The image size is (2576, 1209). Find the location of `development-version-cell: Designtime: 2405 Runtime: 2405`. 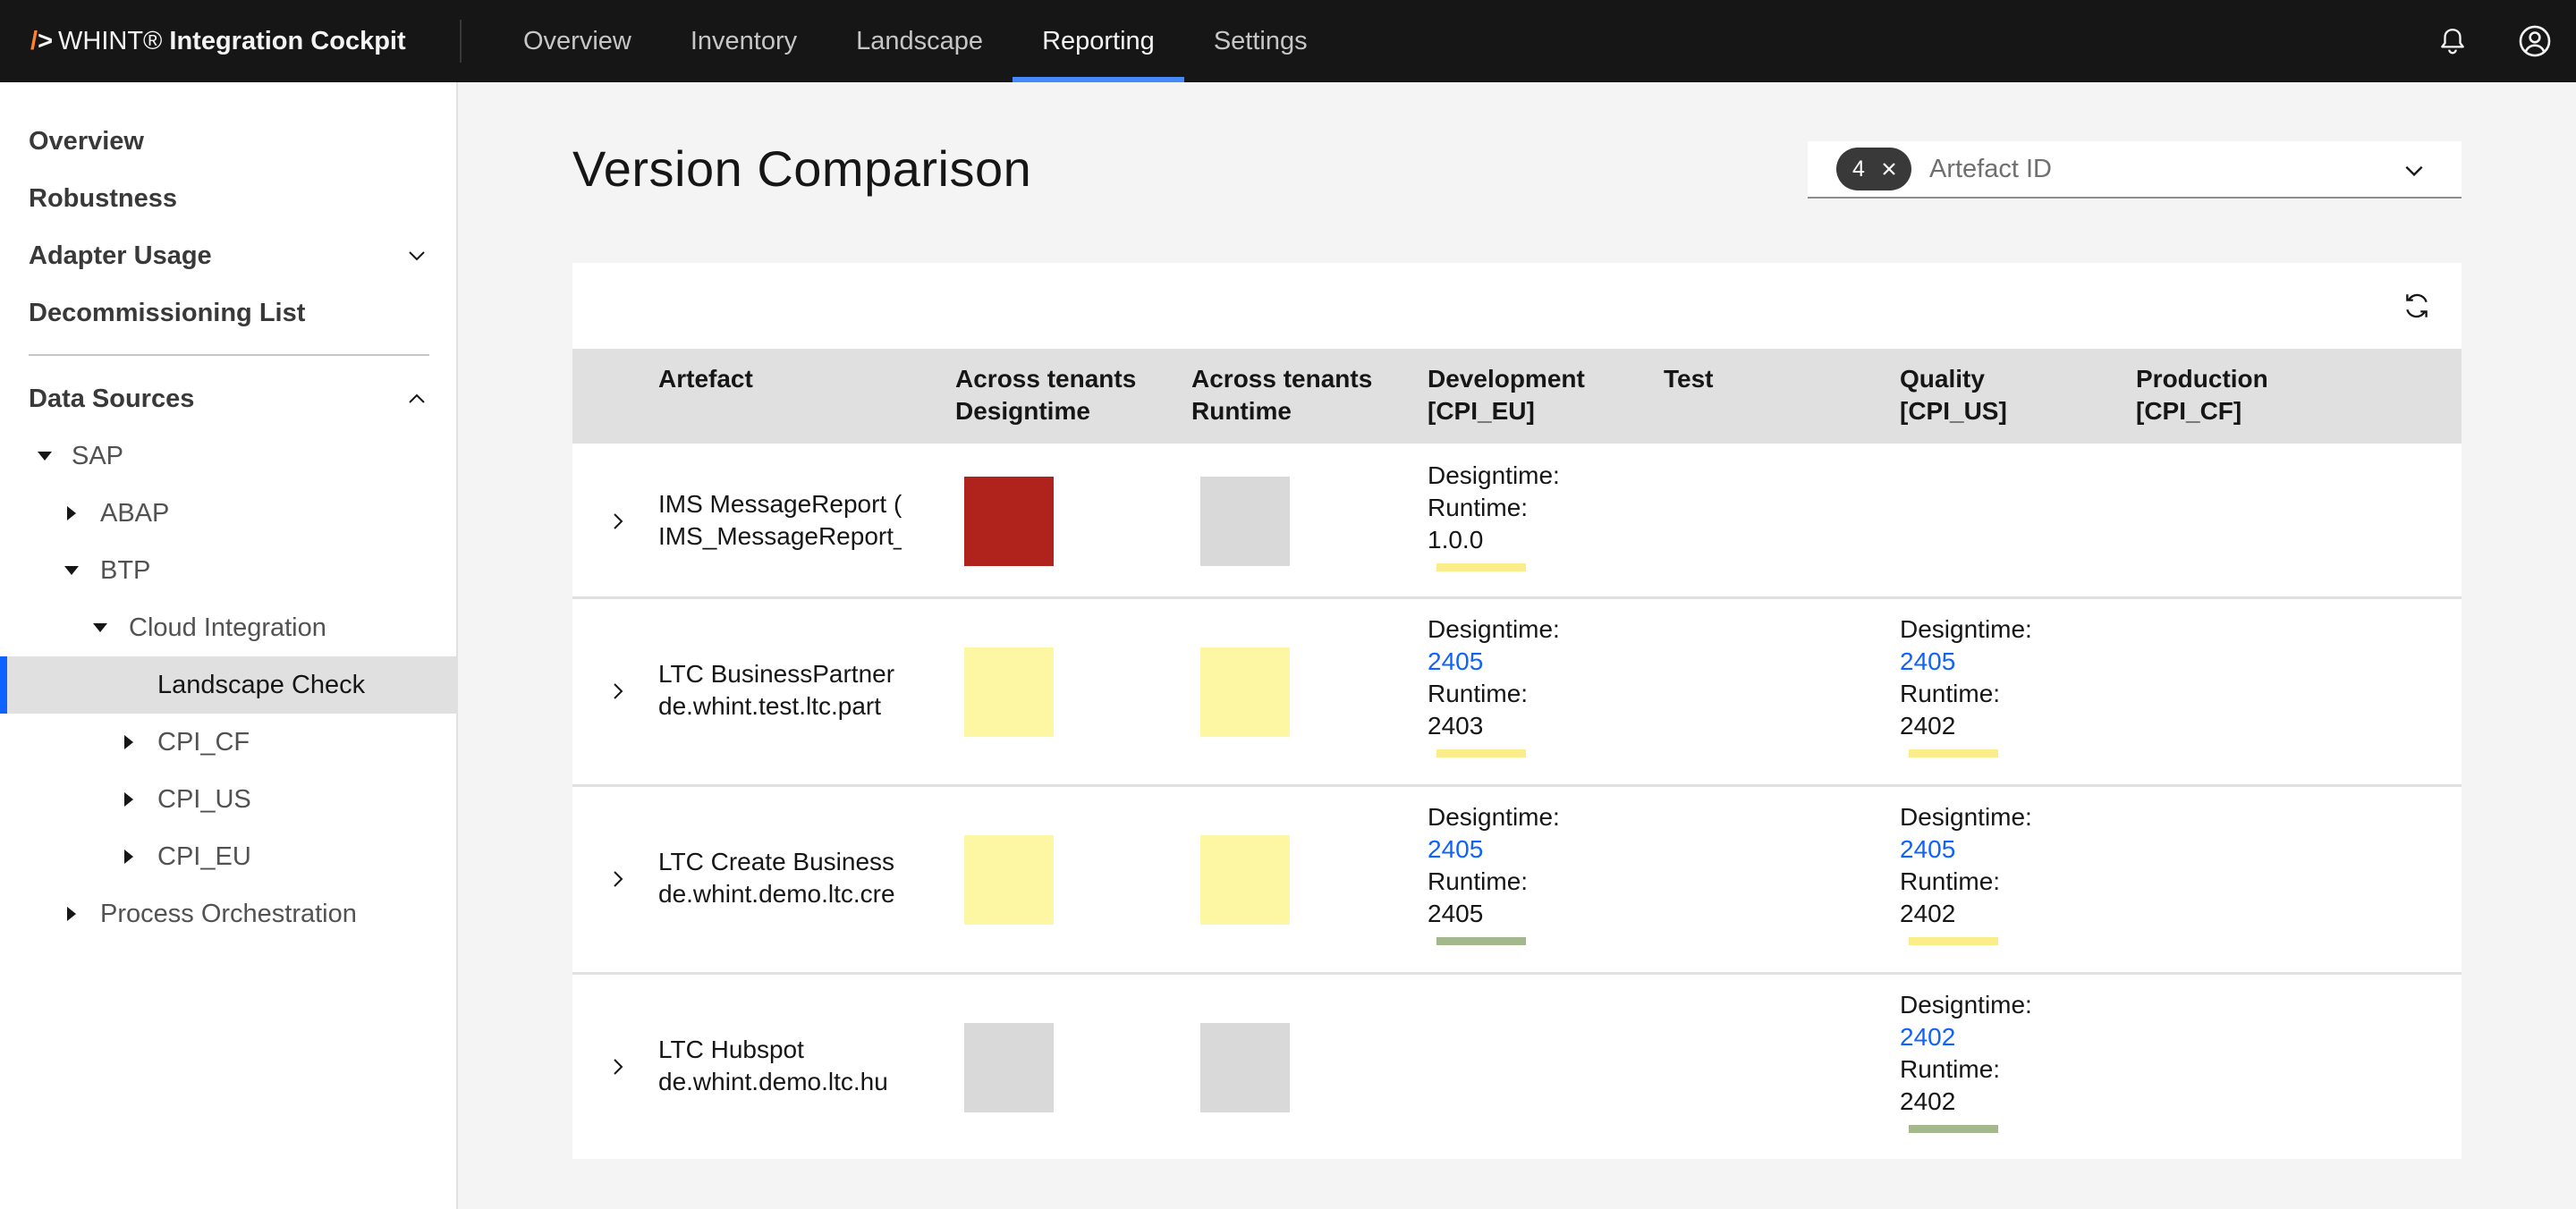

development-version-cell: Designtime: 2405 Runtime: 2405 is located at coordinates (1494, 865).